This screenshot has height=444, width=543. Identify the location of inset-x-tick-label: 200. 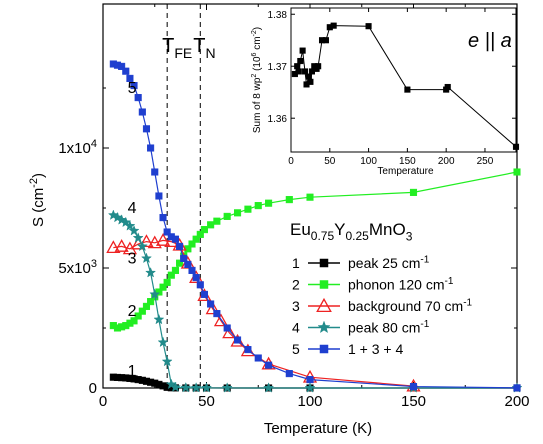
(446, 161).